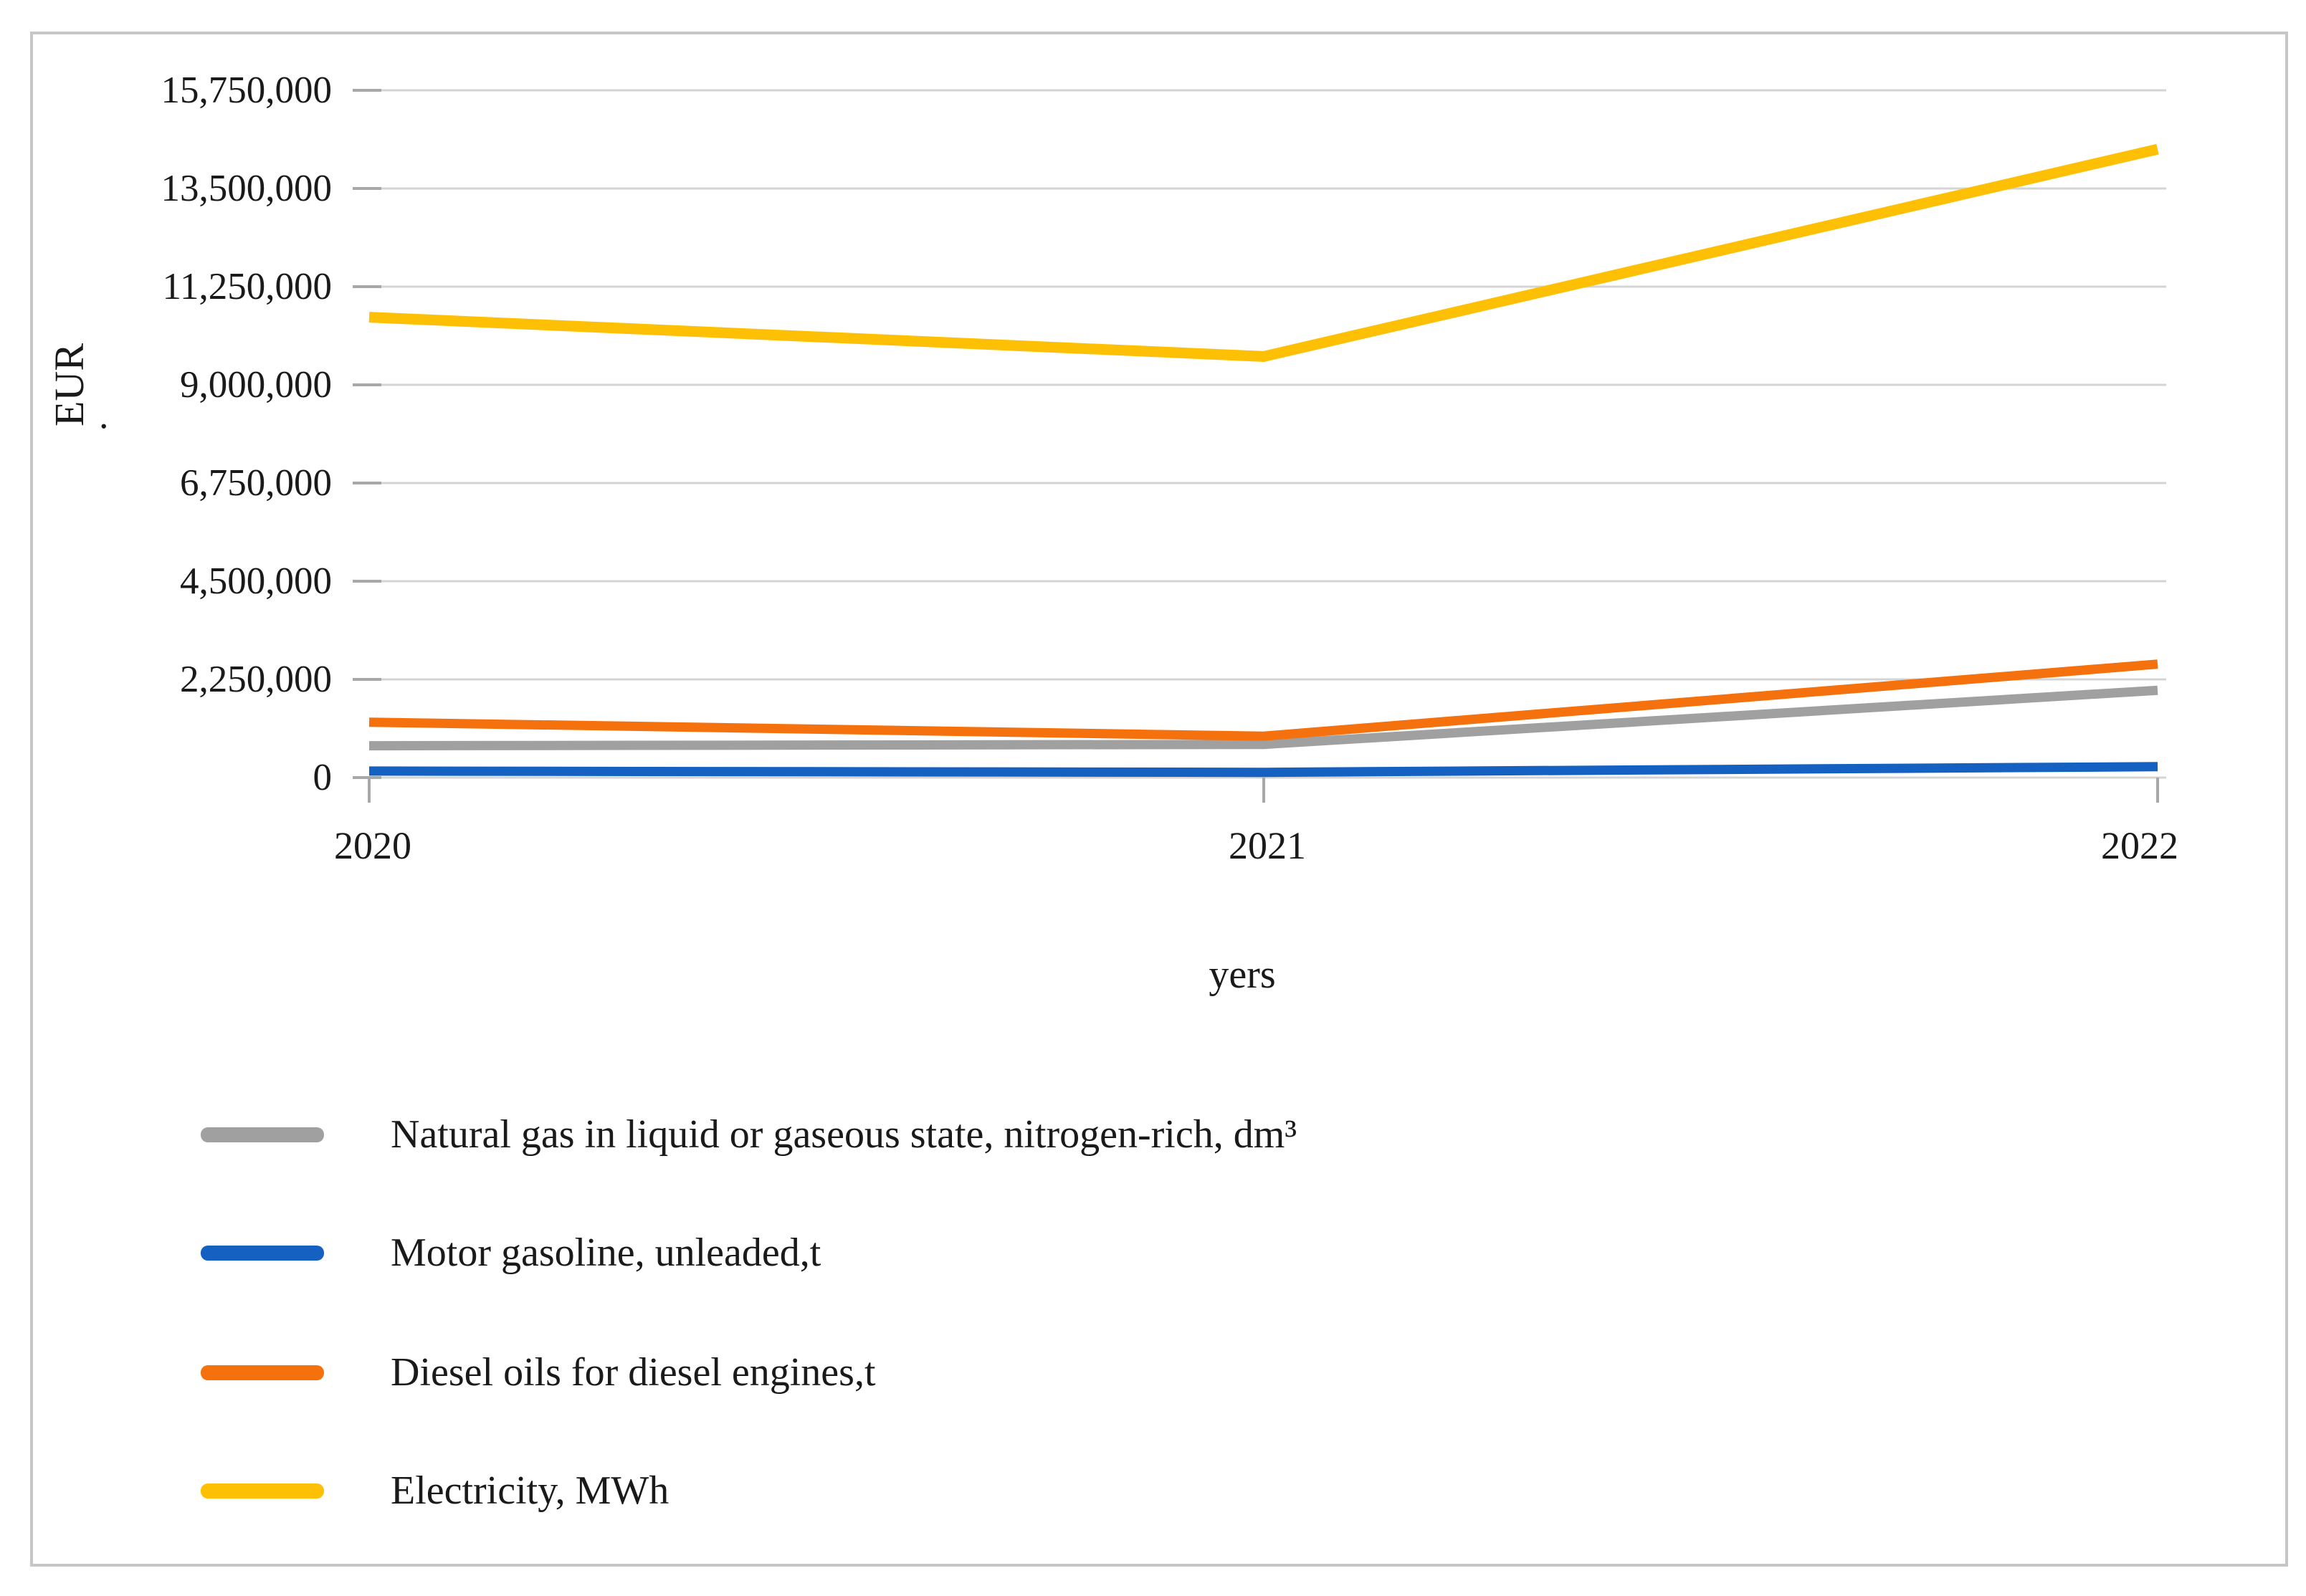  I want to click on legend-label: Electricity, MWh, so click(530, 1491).